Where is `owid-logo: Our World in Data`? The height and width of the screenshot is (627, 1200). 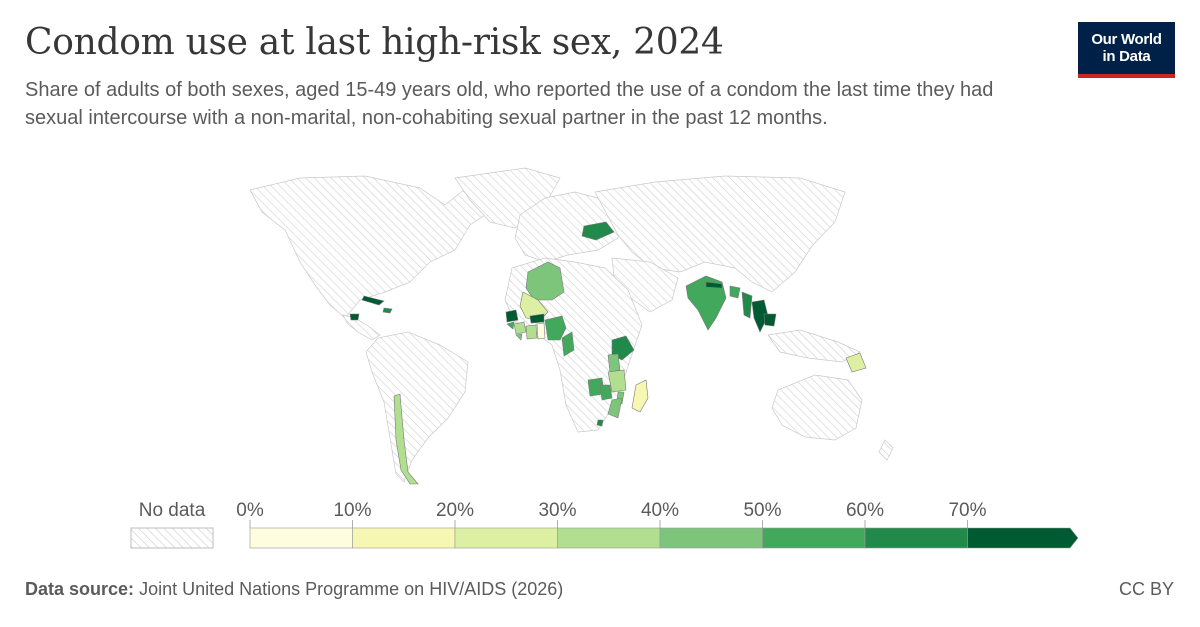 owid-logo: Our World in Data is located at coordinates (1126, 50).